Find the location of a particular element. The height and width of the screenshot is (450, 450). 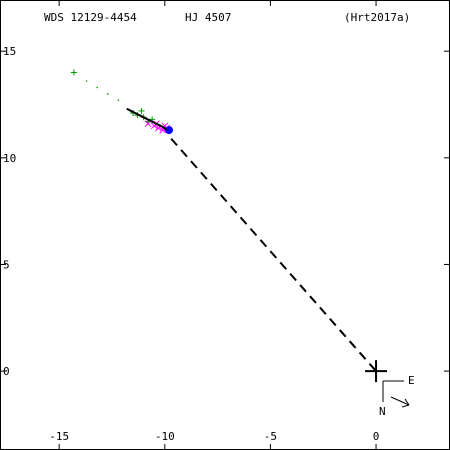

x-tick-label: -10 is located at coordinates (165, 436).